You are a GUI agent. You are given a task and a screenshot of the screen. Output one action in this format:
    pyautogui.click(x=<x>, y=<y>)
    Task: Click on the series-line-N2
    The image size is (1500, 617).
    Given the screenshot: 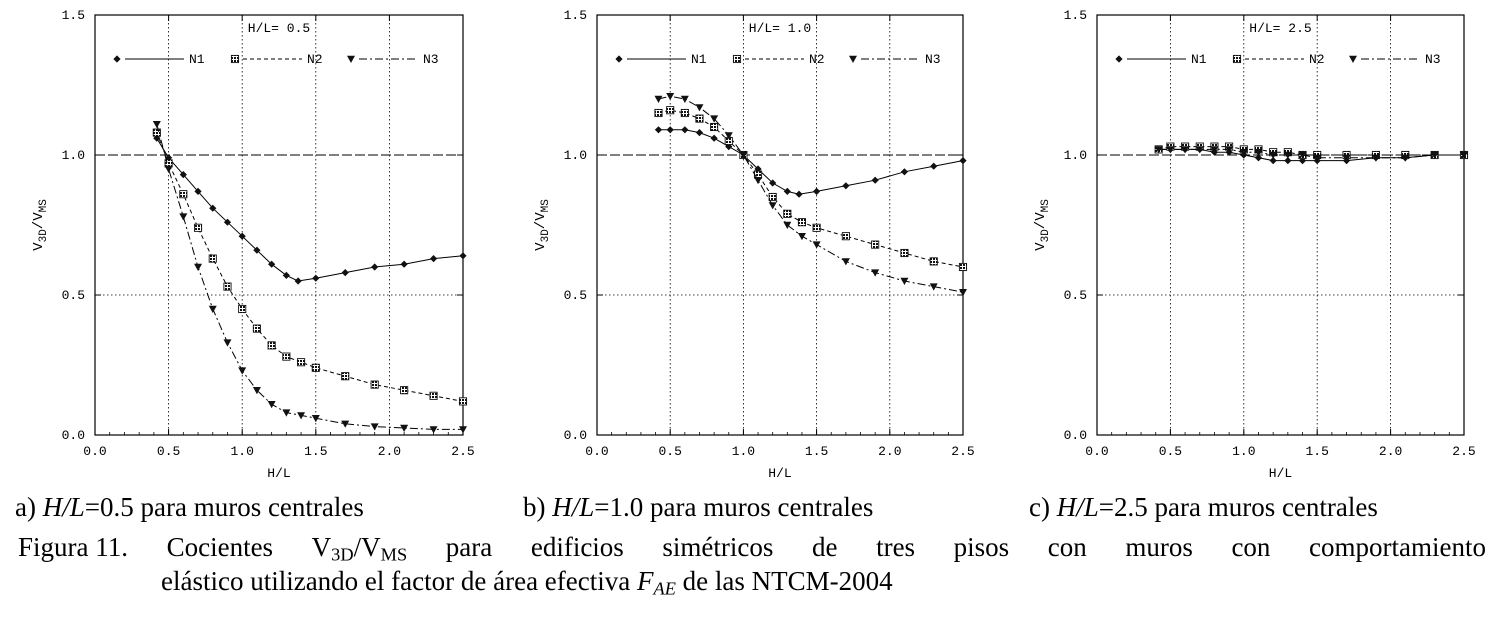 What is the action you would take?
    pyautogui.click(x=811, y=188)
    